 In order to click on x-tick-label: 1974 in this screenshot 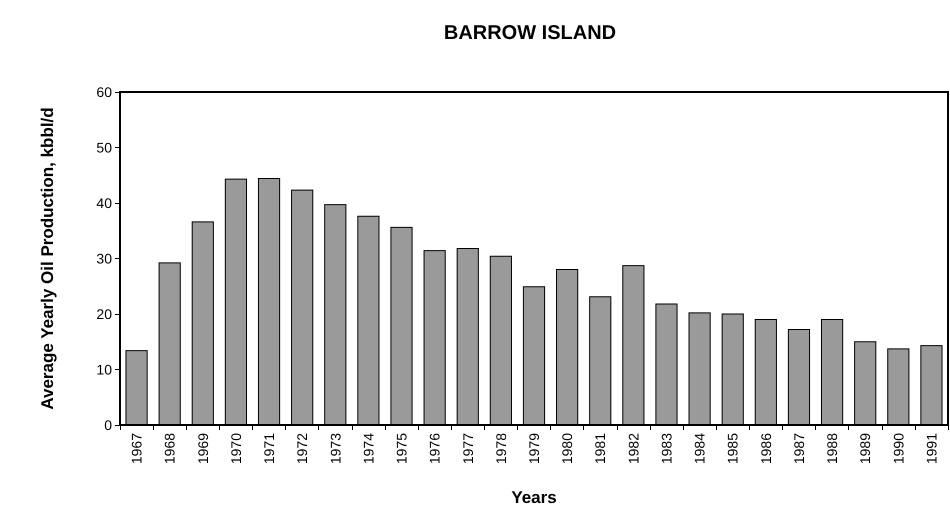, I will do `click(368, 448)`.